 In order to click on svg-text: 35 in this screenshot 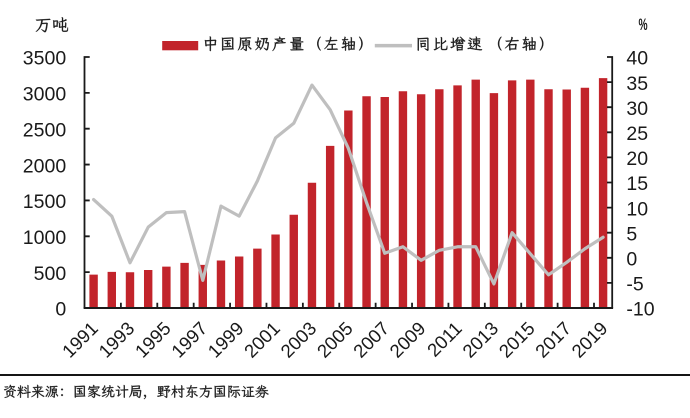, I will do `click(637, 84)`.